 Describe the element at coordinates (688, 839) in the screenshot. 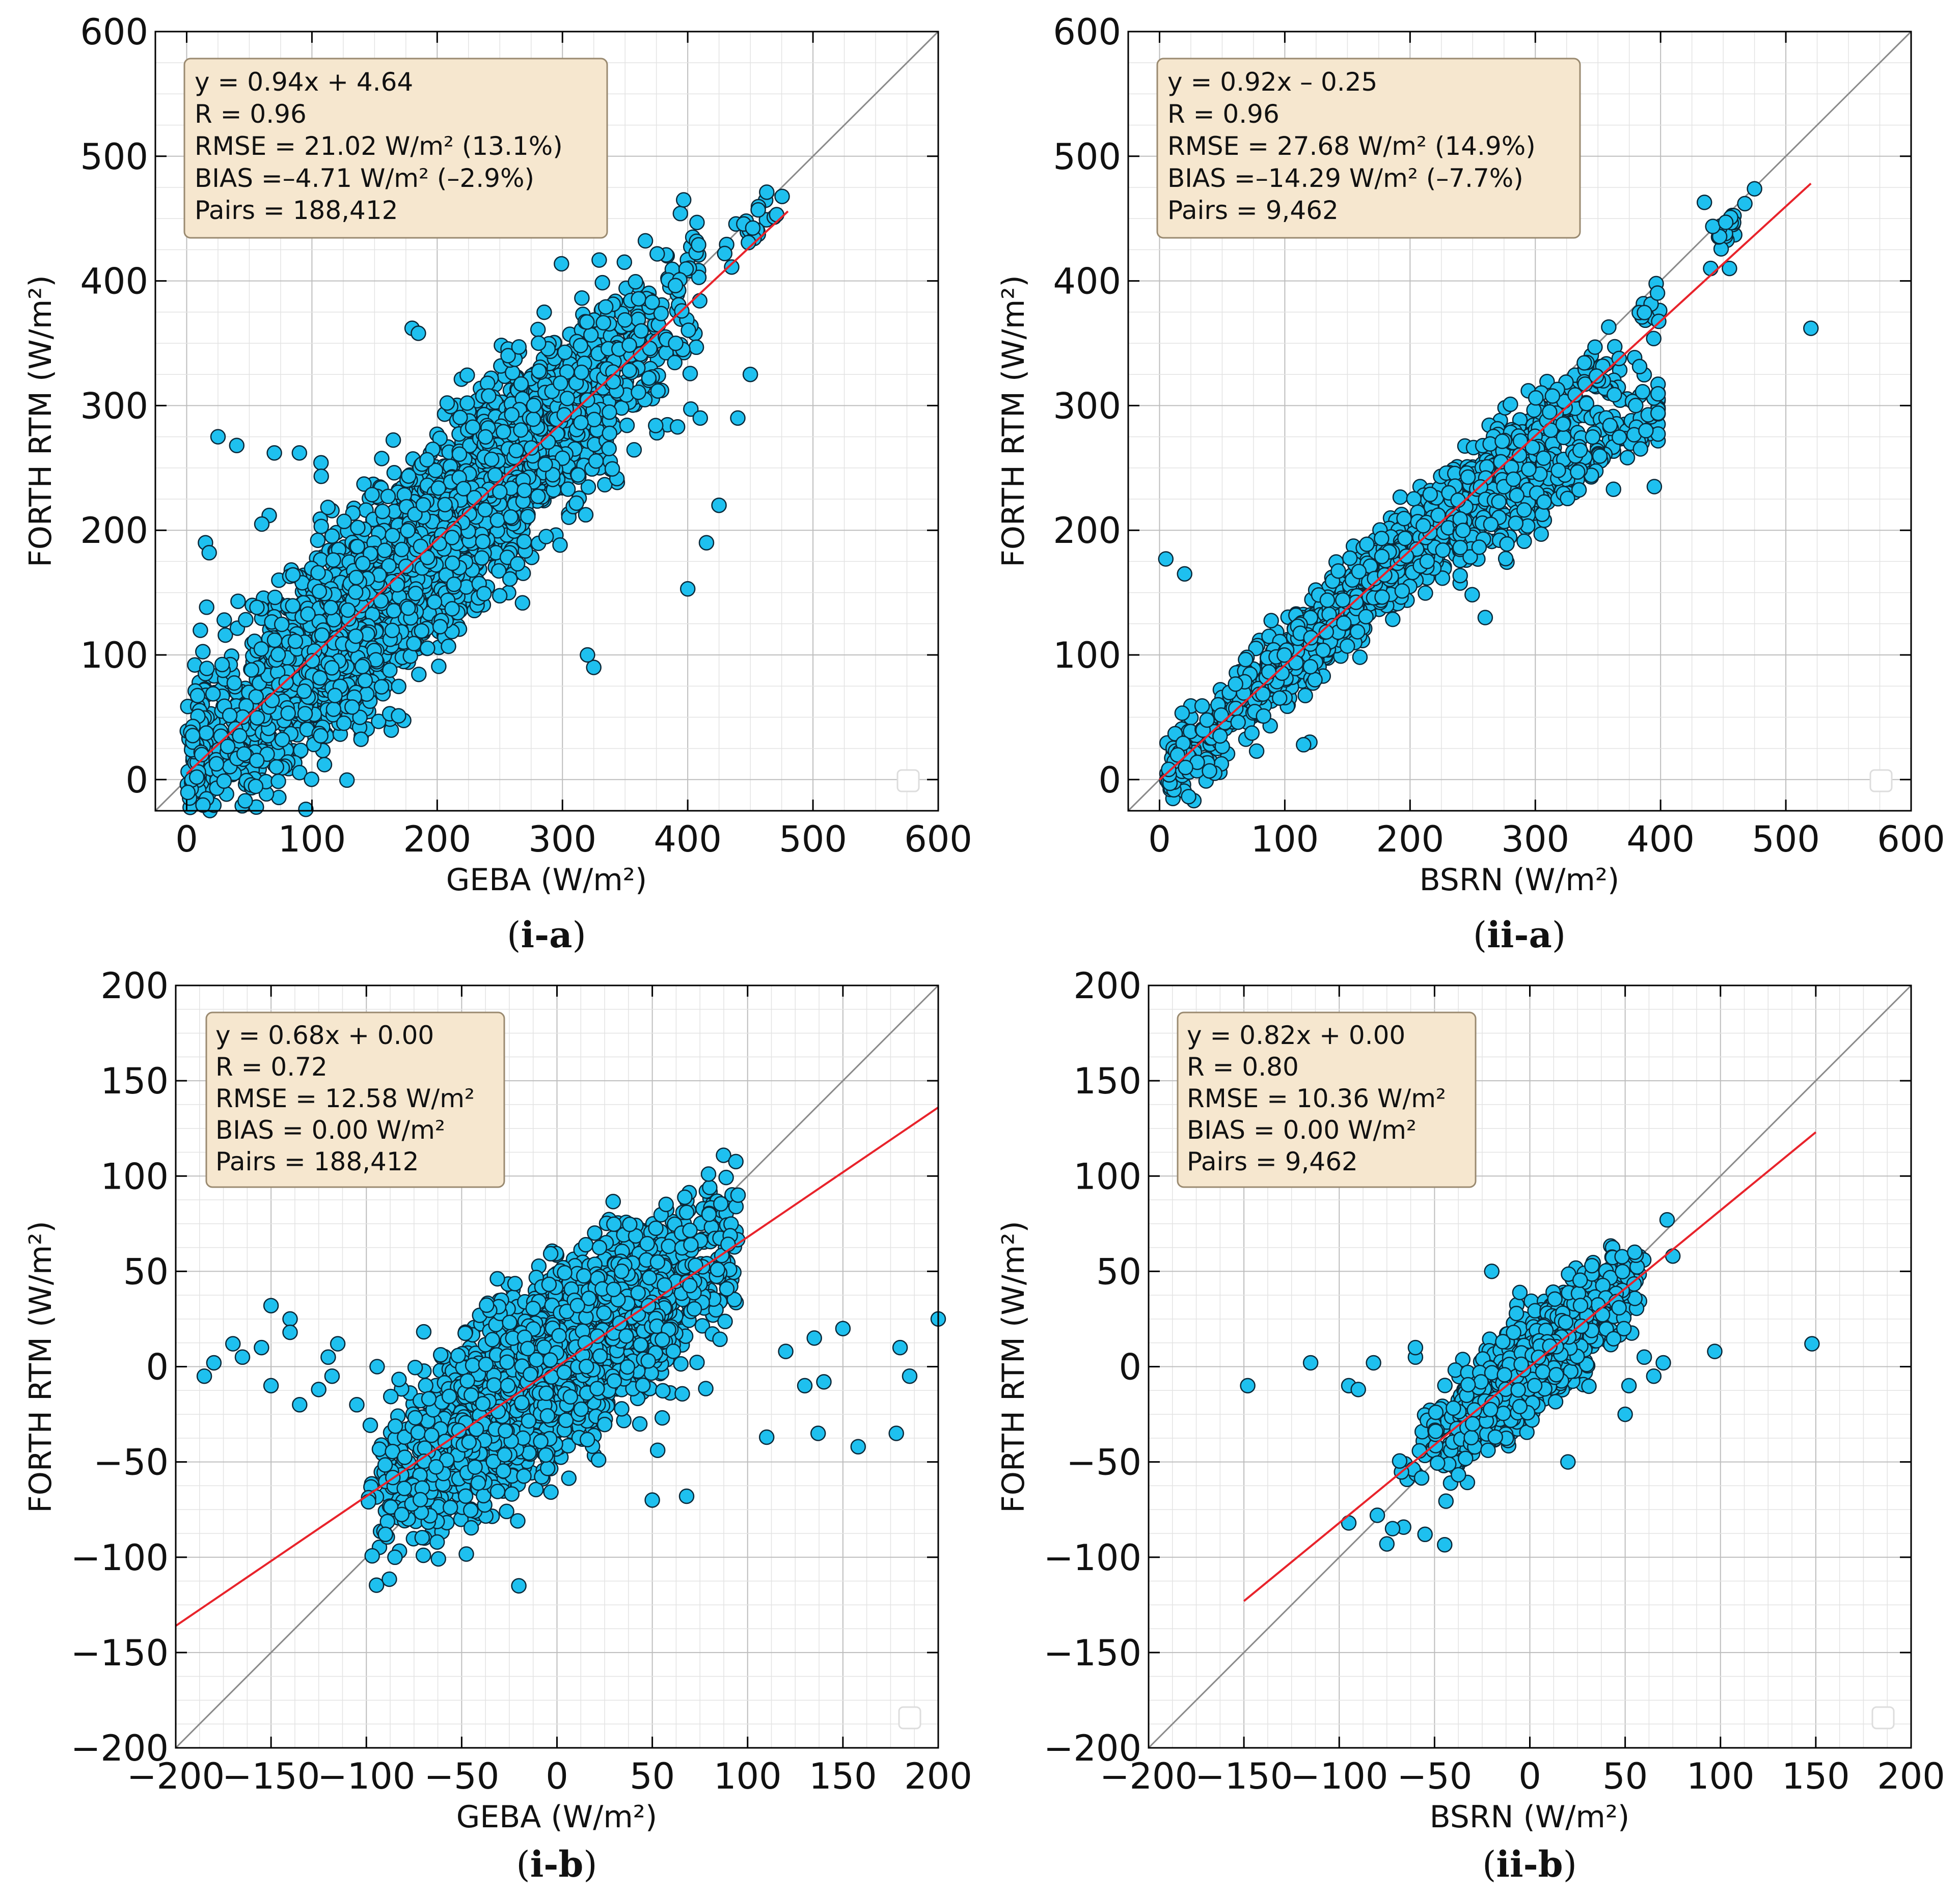

I see `x-tick-label-i-a: 400` at that location.